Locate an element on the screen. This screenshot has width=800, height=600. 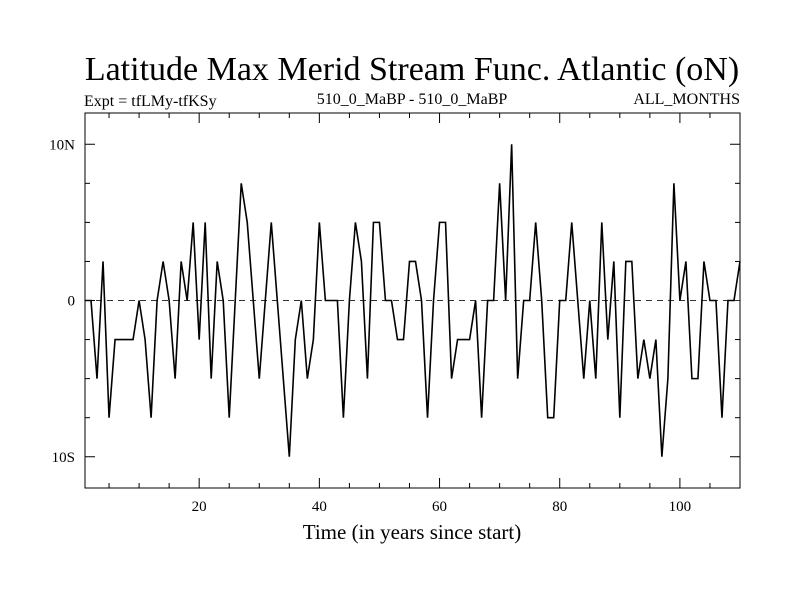
x-axis-label: Time (in years since start) is located at coordinates (412, 532).